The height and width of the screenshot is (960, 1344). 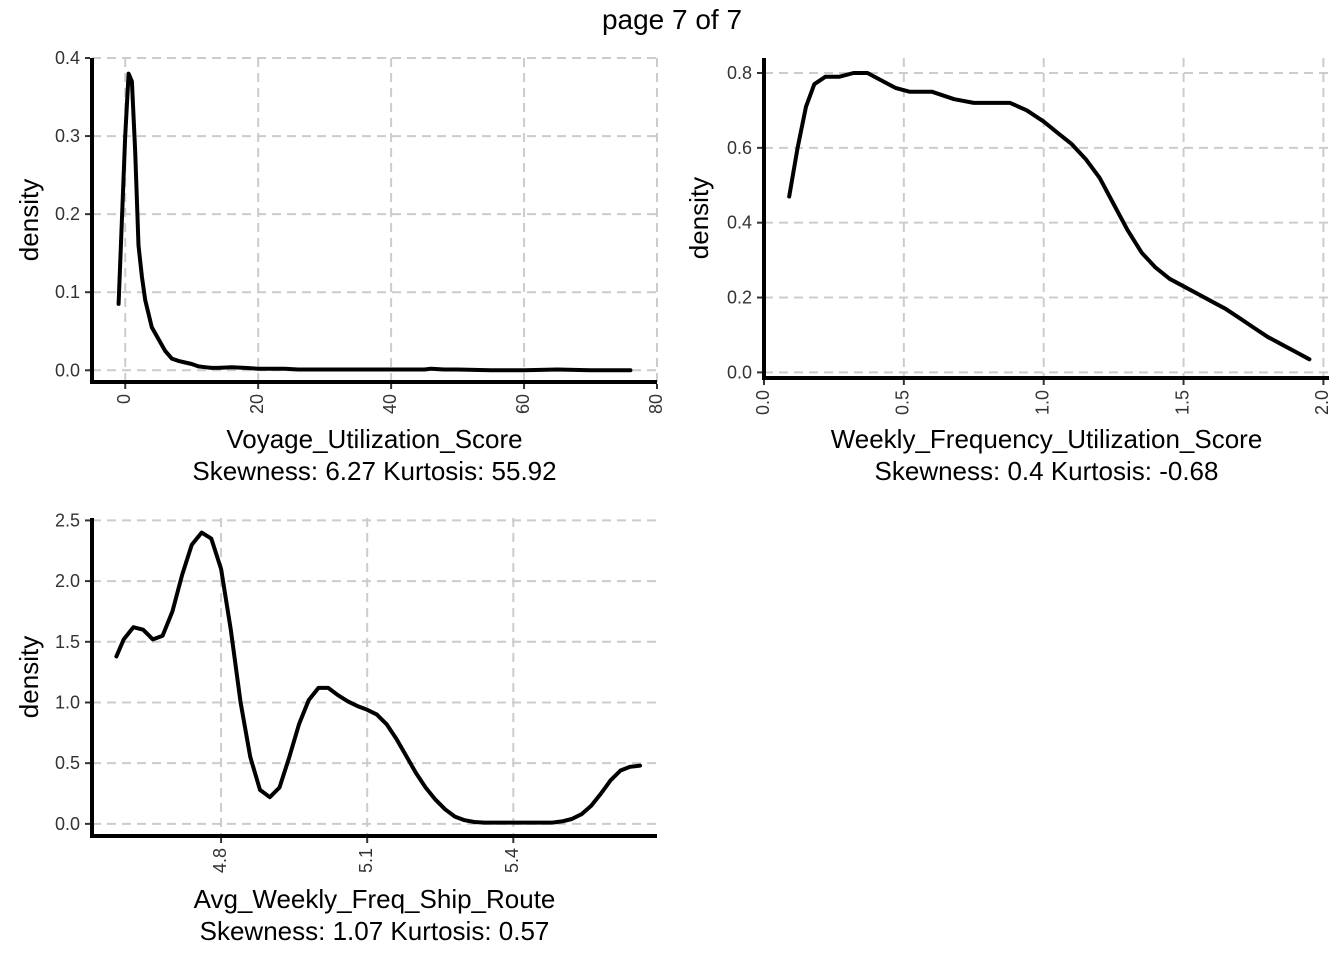 I want to click on y-tick-label: 1.0, so click(x=67, y=702).